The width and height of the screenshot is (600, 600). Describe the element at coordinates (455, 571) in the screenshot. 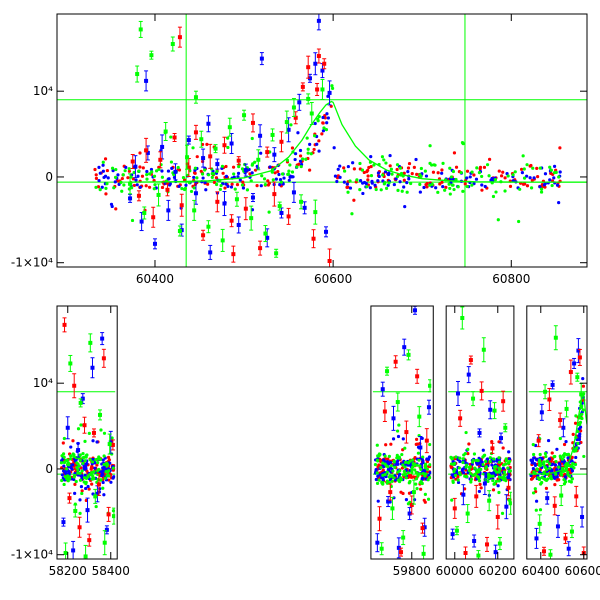

I see `x-tick-label: 60000` at that location.